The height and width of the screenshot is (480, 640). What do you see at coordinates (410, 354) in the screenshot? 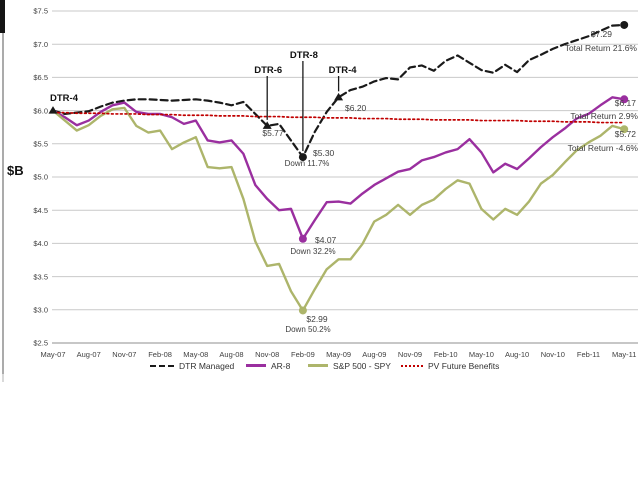
I see `svg-text: Nov-09` at bounding box center [410, 354].